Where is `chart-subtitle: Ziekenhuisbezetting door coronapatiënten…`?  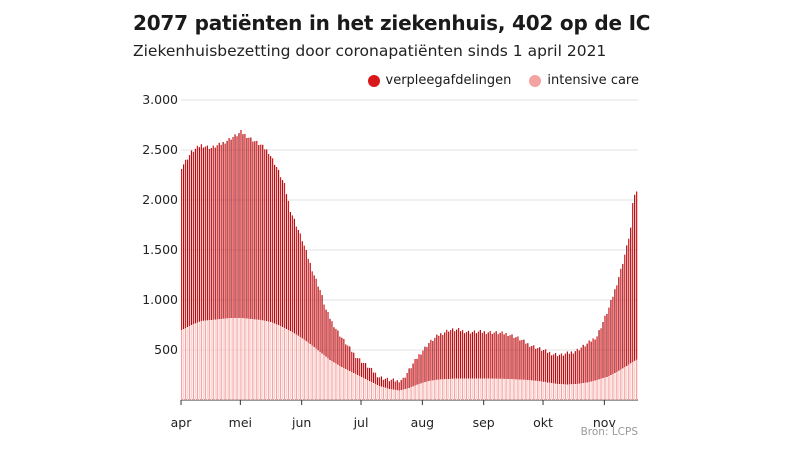 chart-subtitle: Ziekenhuisbezetting door coronapatiënten… is located at coordinates (370, 51).